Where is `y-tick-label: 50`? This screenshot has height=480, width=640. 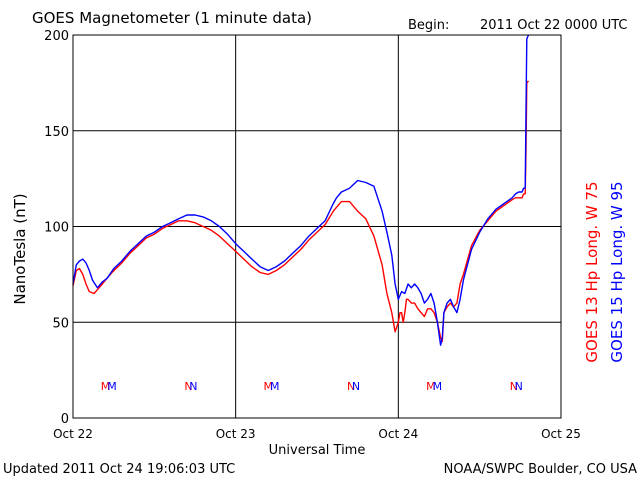 y-tick-label: 50 is located at coordinates (60, 323).